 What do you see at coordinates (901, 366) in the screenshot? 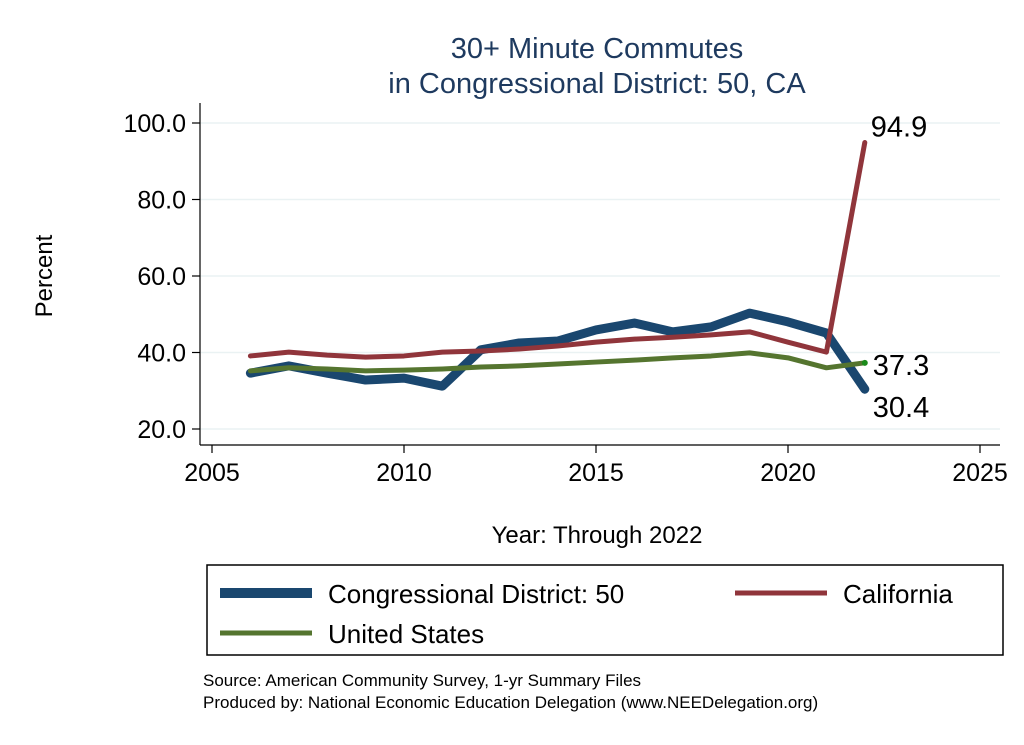
I see `end-label-2: 37.3` at bounding box center [901, 366].